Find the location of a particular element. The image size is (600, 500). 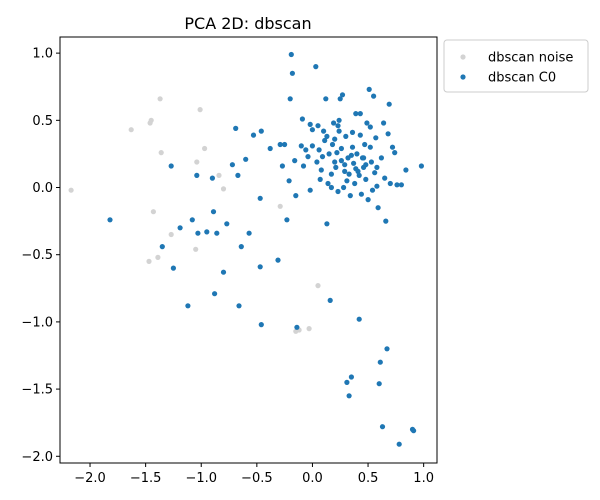

legend: dbscan noise dbscan C0 is located at coordinates (516, 66).